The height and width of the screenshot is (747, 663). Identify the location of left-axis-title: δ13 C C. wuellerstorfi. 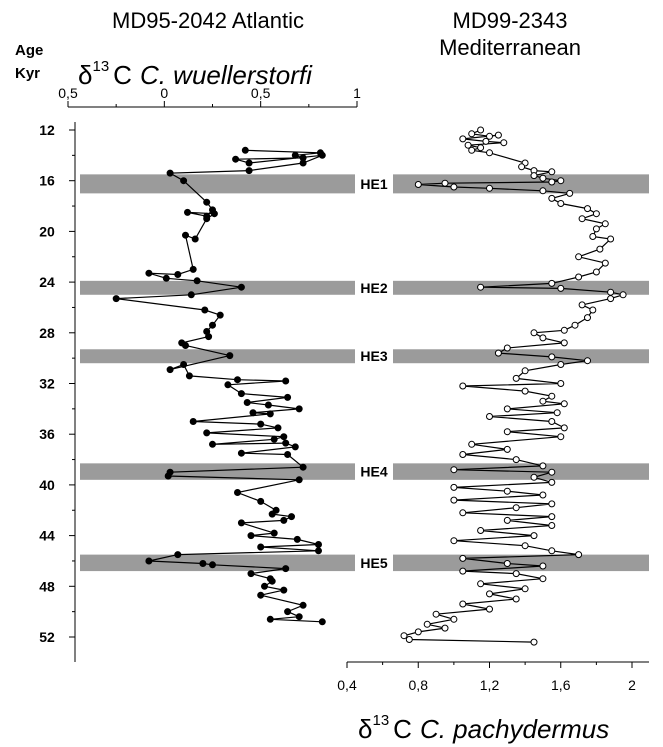
(195, 74).